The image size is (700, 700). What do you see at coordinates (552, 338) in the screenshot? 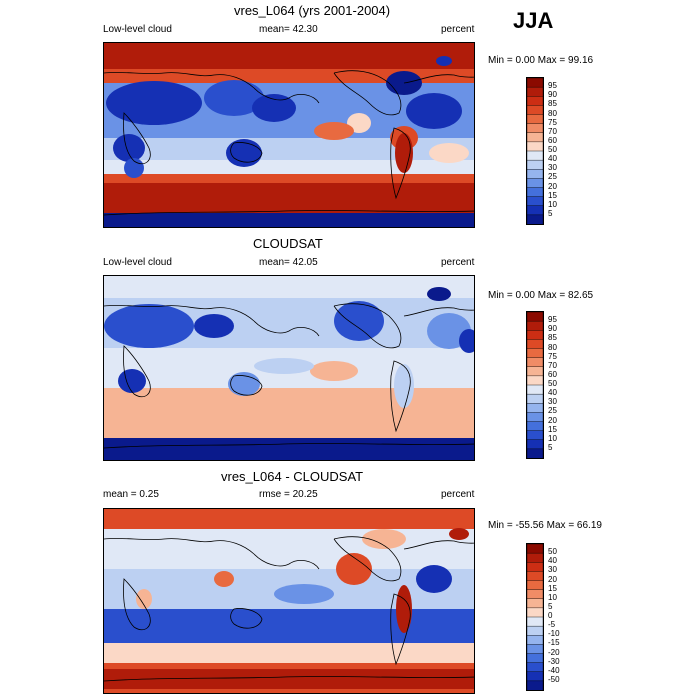
I see `colorbar-tick-label: 85` at bounding box center [552, 338].